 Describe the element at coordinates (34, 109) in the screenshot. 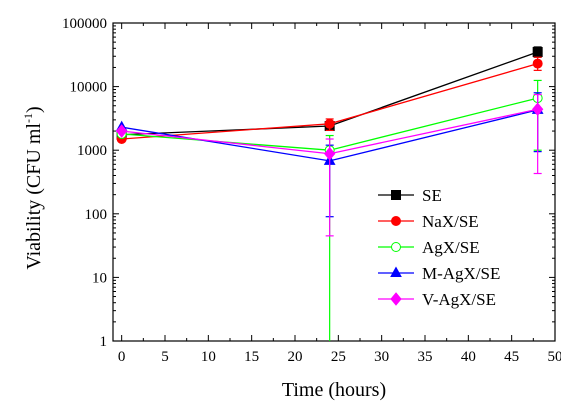

I see `y-axis-title-close: )` at that location.